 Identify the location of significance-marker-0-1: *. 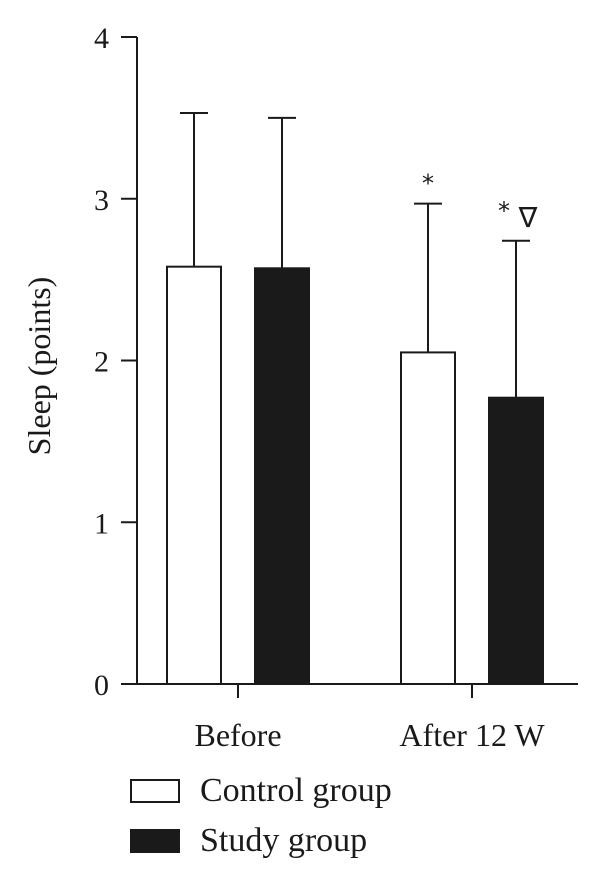
(428, 184).